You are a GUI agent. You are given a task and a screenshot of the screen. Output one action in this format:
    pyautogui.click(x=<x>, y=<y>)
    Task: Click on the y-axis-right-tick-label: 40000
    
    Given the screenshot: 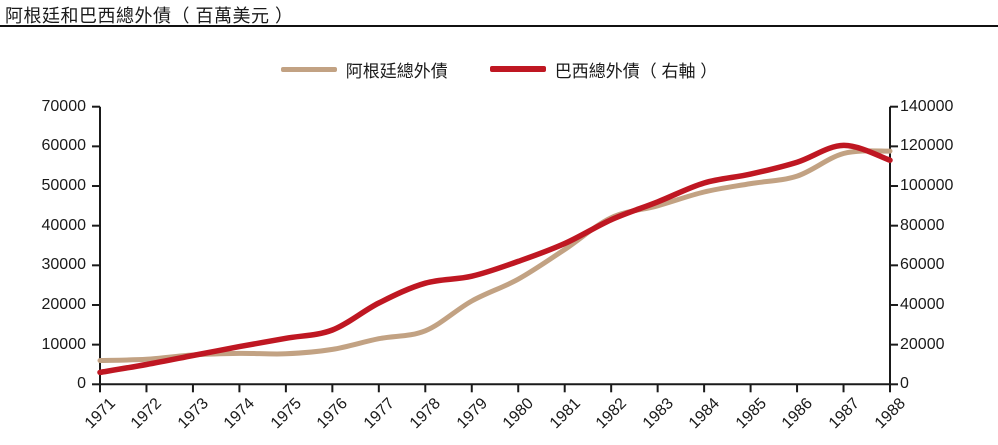 What is the action you would take?
    pyautogui.click(x=922, y=304)
    